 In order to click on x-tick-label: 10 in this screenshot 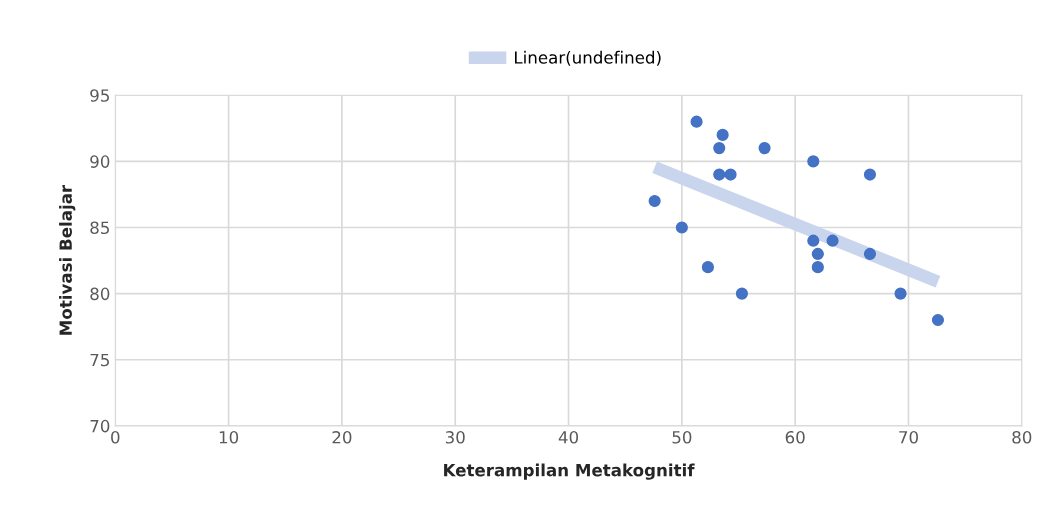, I will do `click(229, 437)`.